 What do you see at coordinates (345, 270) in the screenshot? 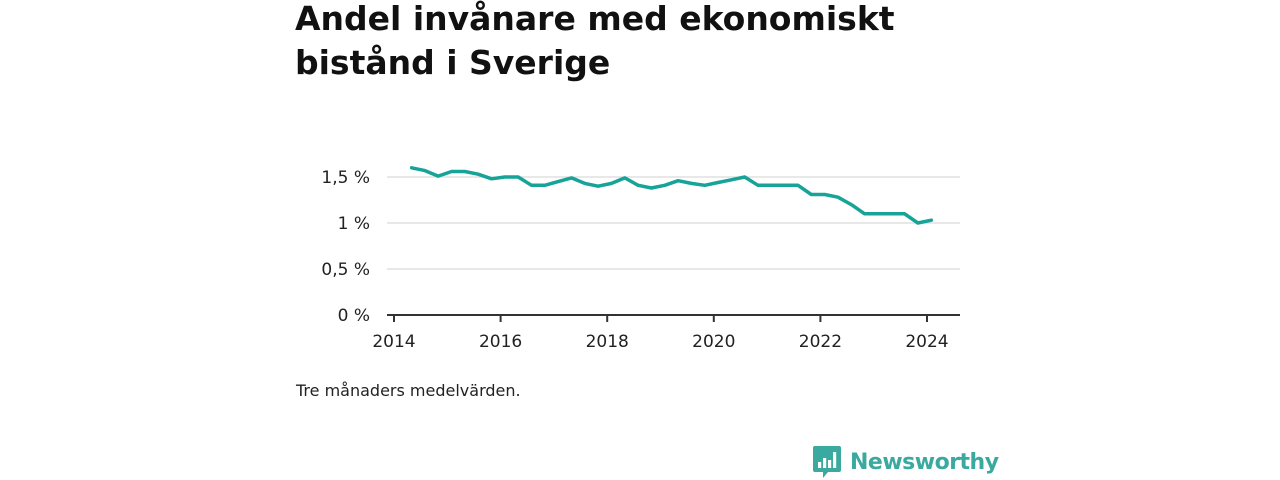
I see `y-tick-label: 0,5 %` at bounding box center [345, 270].